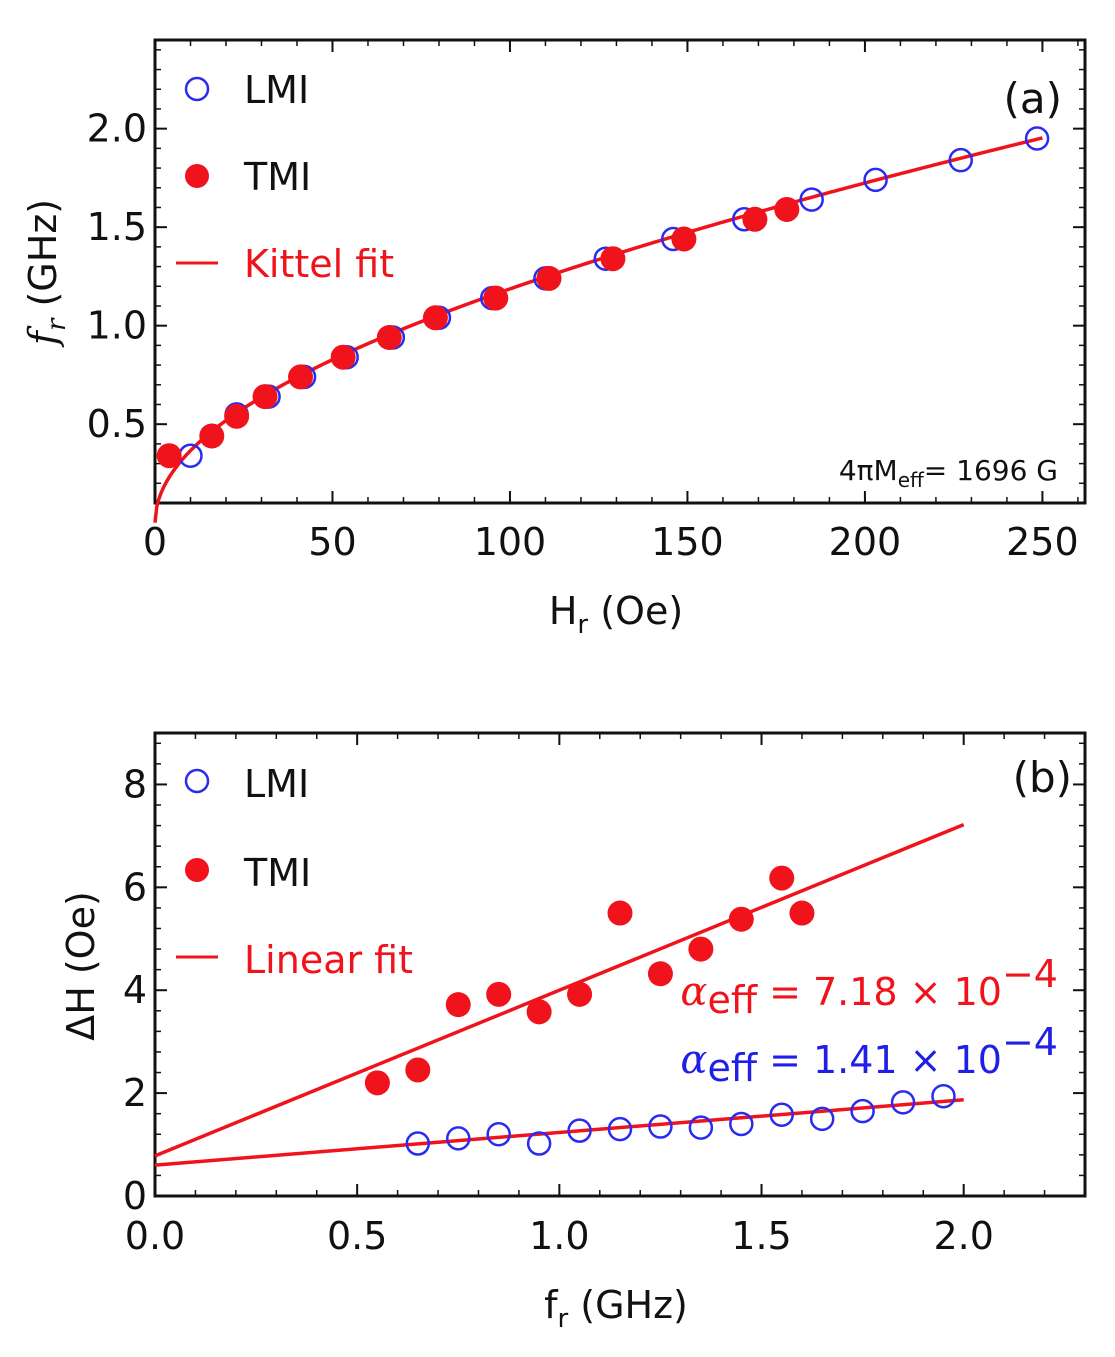 The width and height of the screenshot is (1115, 1357). Describe the element at coordinates (46, 273) in the screenshot. I see `y-axis-title-a: fr (GHz)` at that location.